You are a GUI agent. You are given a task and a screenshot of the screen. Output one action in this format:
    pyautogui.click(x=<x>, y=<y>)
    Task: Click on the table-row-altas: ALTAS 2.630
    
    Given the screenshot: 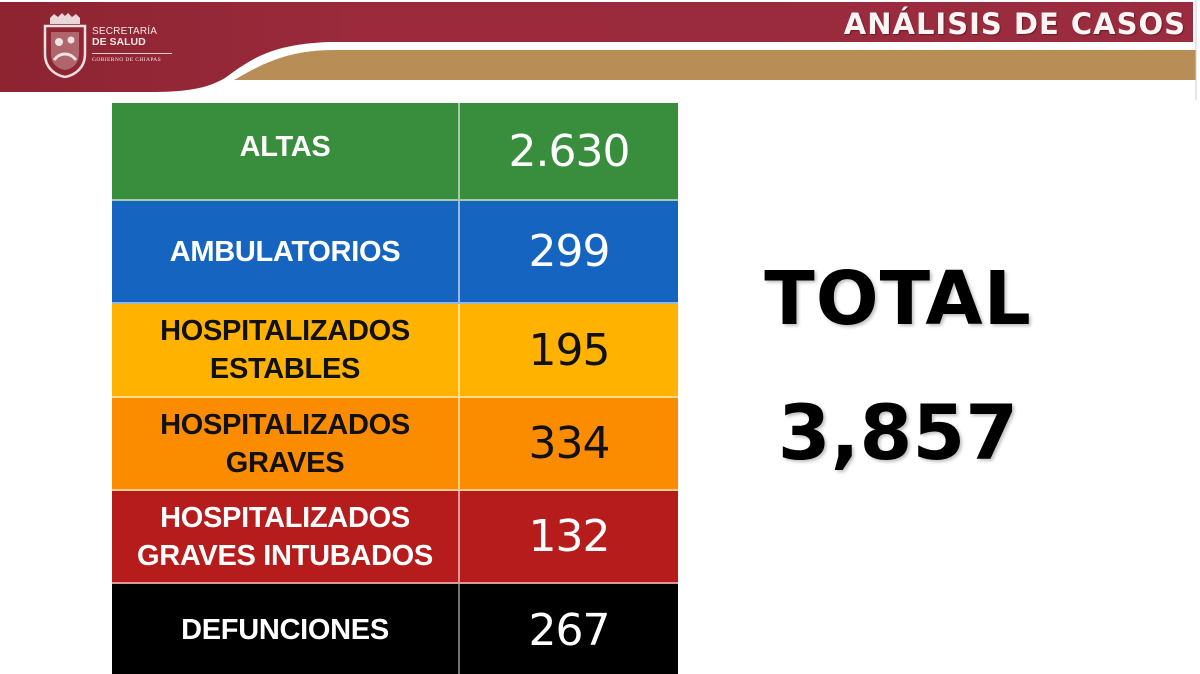 What is the action you would take?
    pyautogui.click(x=395, y=152)
    